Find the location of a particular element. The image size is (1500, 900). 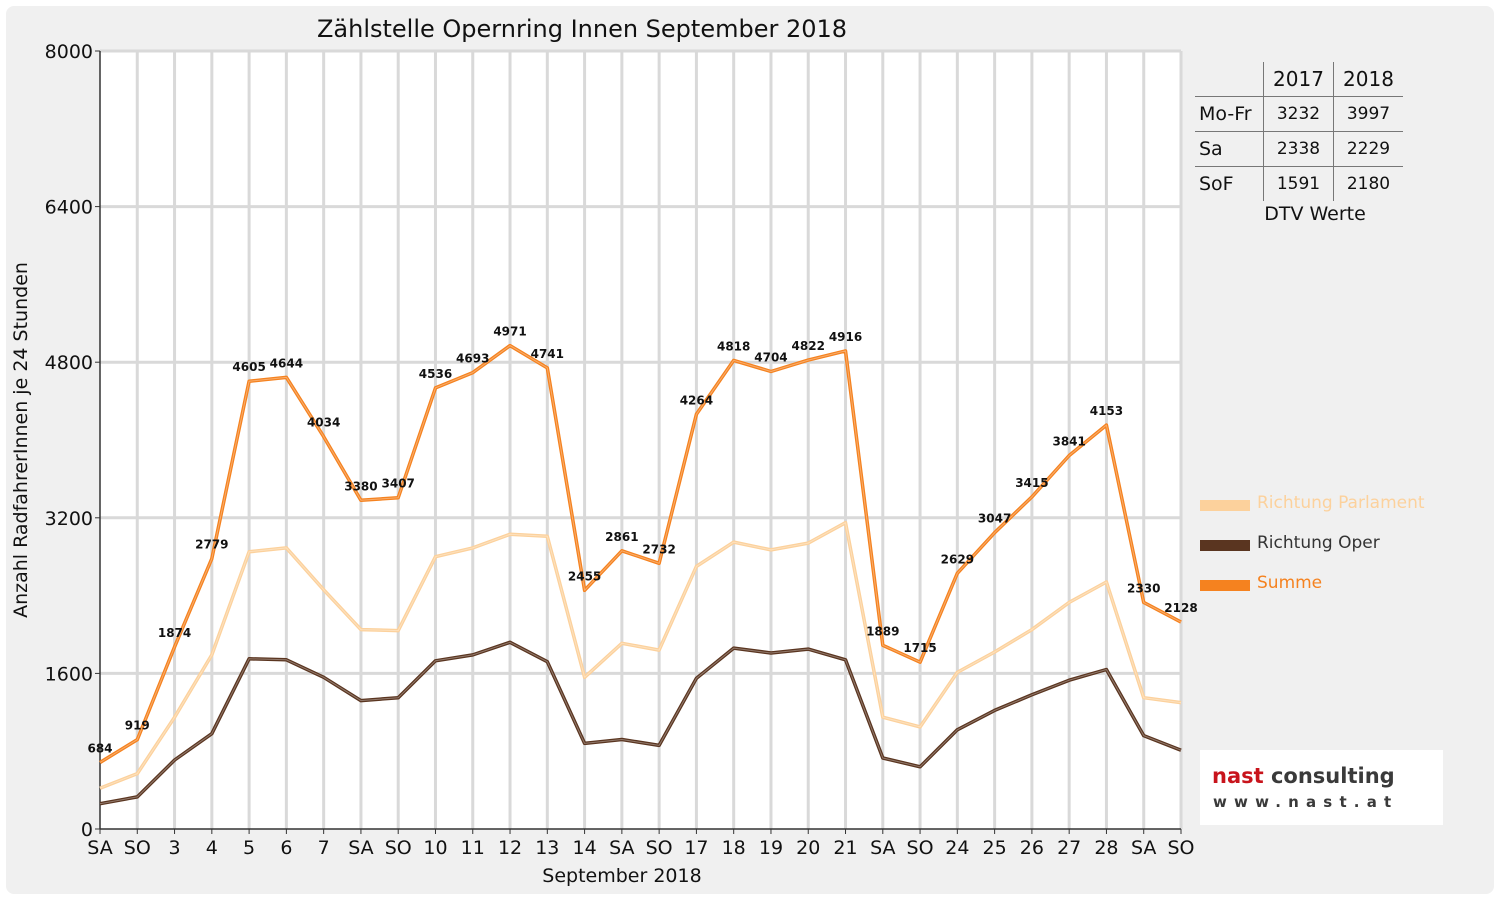

x-tick-label: 7 is located at coordinates (324, 848).